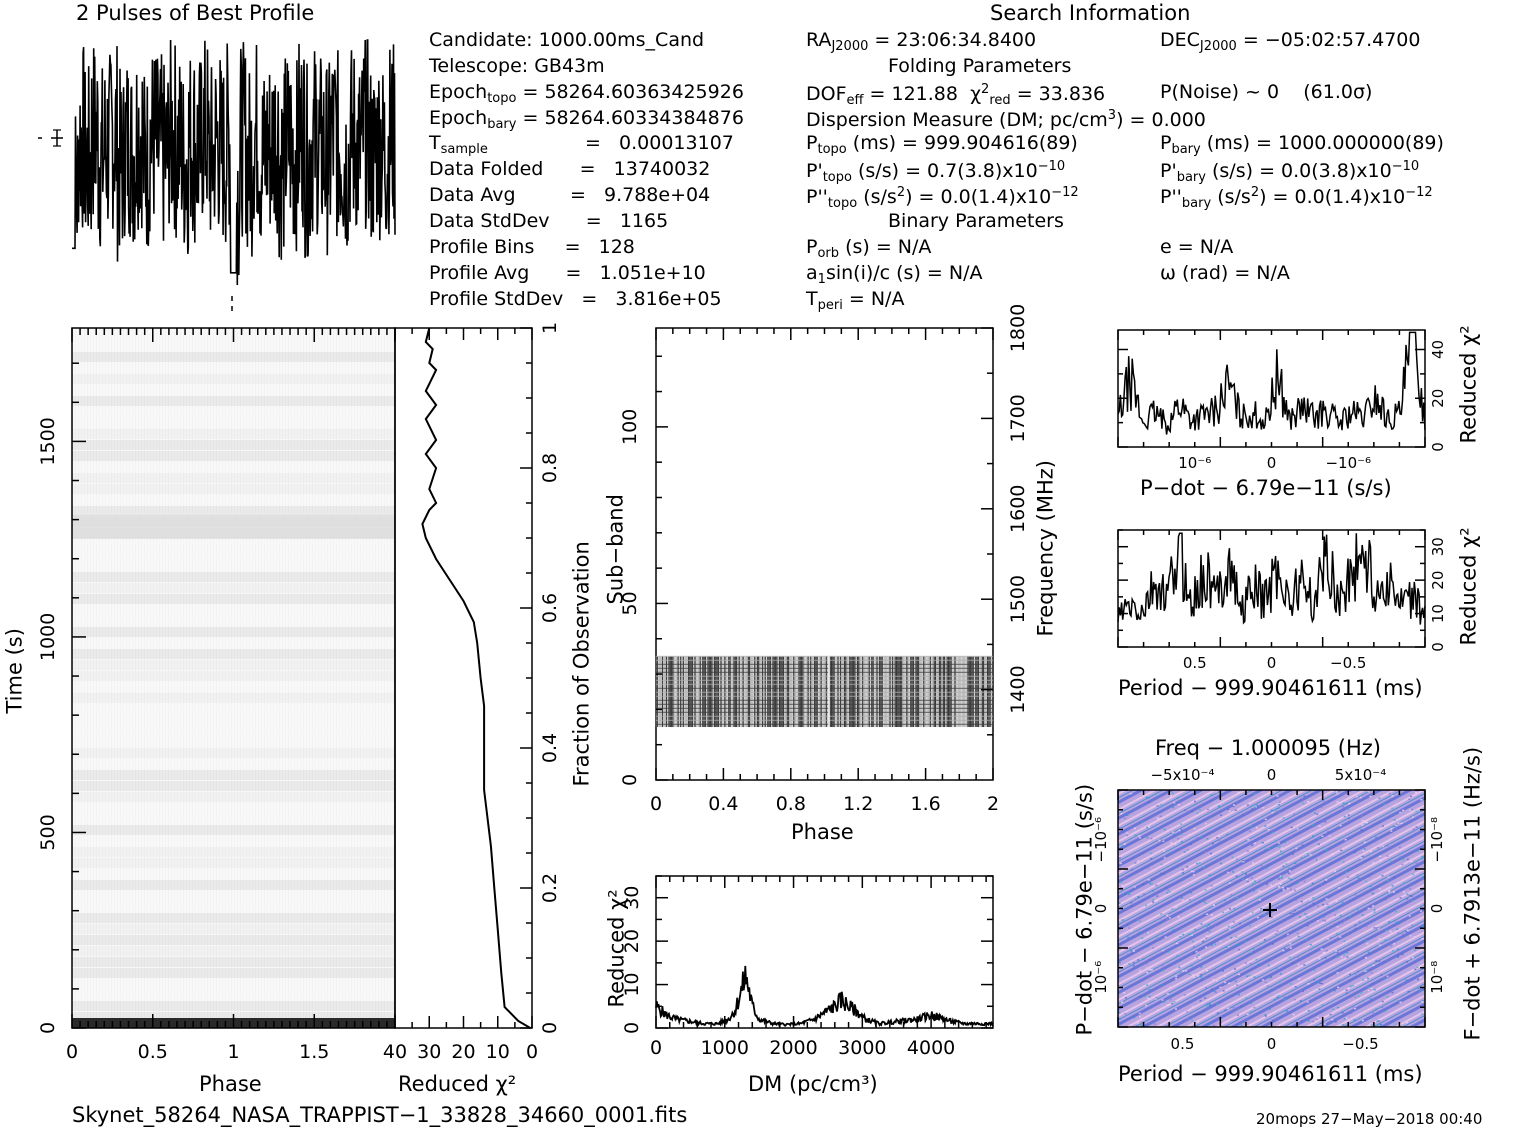 The height and width of the screenshot is (1133, 1517). I want to click on pdot-ylabel: Reduced χ², so click(1468, 384).